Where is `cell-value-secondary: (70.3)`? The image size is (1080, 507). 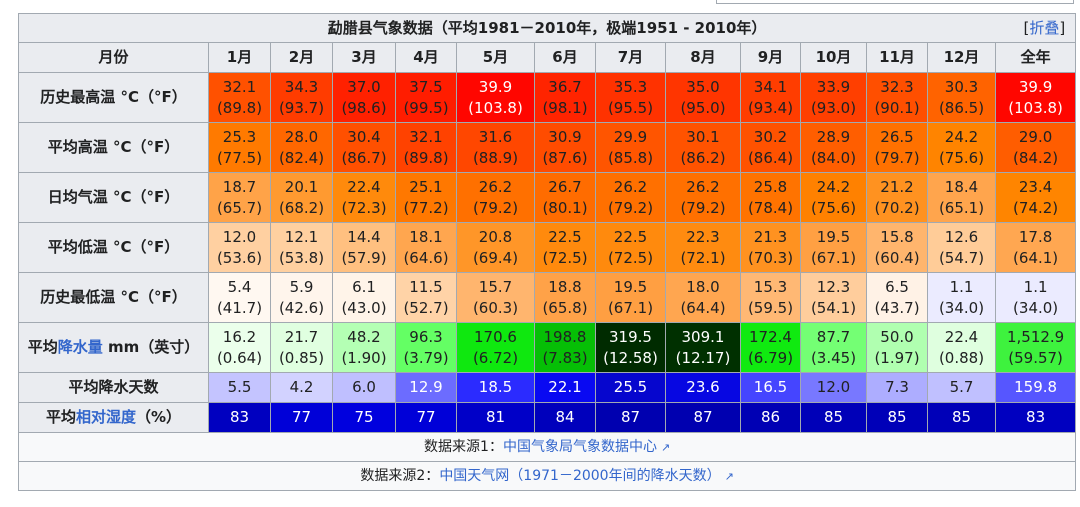 cell-value-secondary: (70.3) is located at coordinates (770, 257).